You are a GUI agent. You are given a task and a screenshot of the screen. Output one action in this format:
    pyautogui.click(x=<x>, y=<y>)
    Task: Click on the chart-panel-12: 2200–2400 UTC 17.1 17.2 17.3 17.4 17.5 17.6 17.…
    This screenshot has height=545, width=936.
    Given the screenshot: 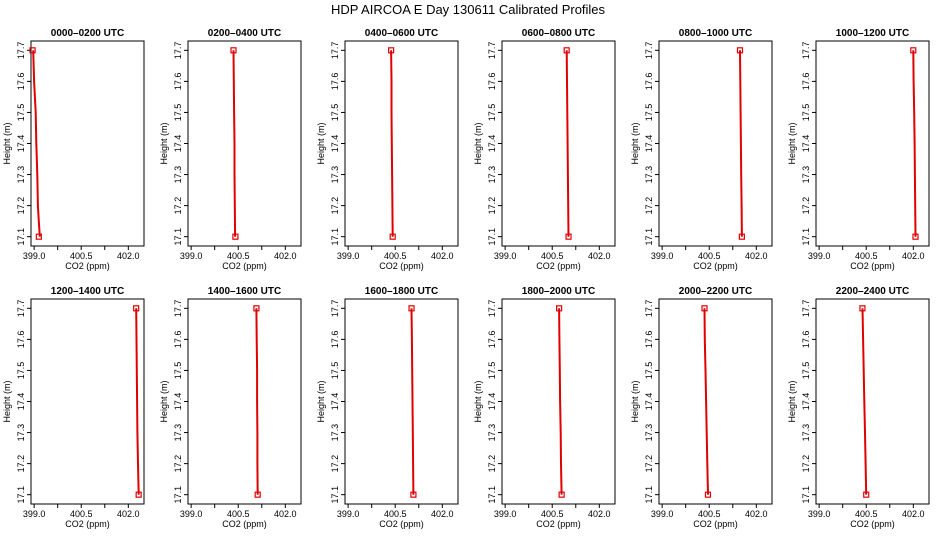 What is the action you would take?
    pyautogui.click(x=858, y=407)
    